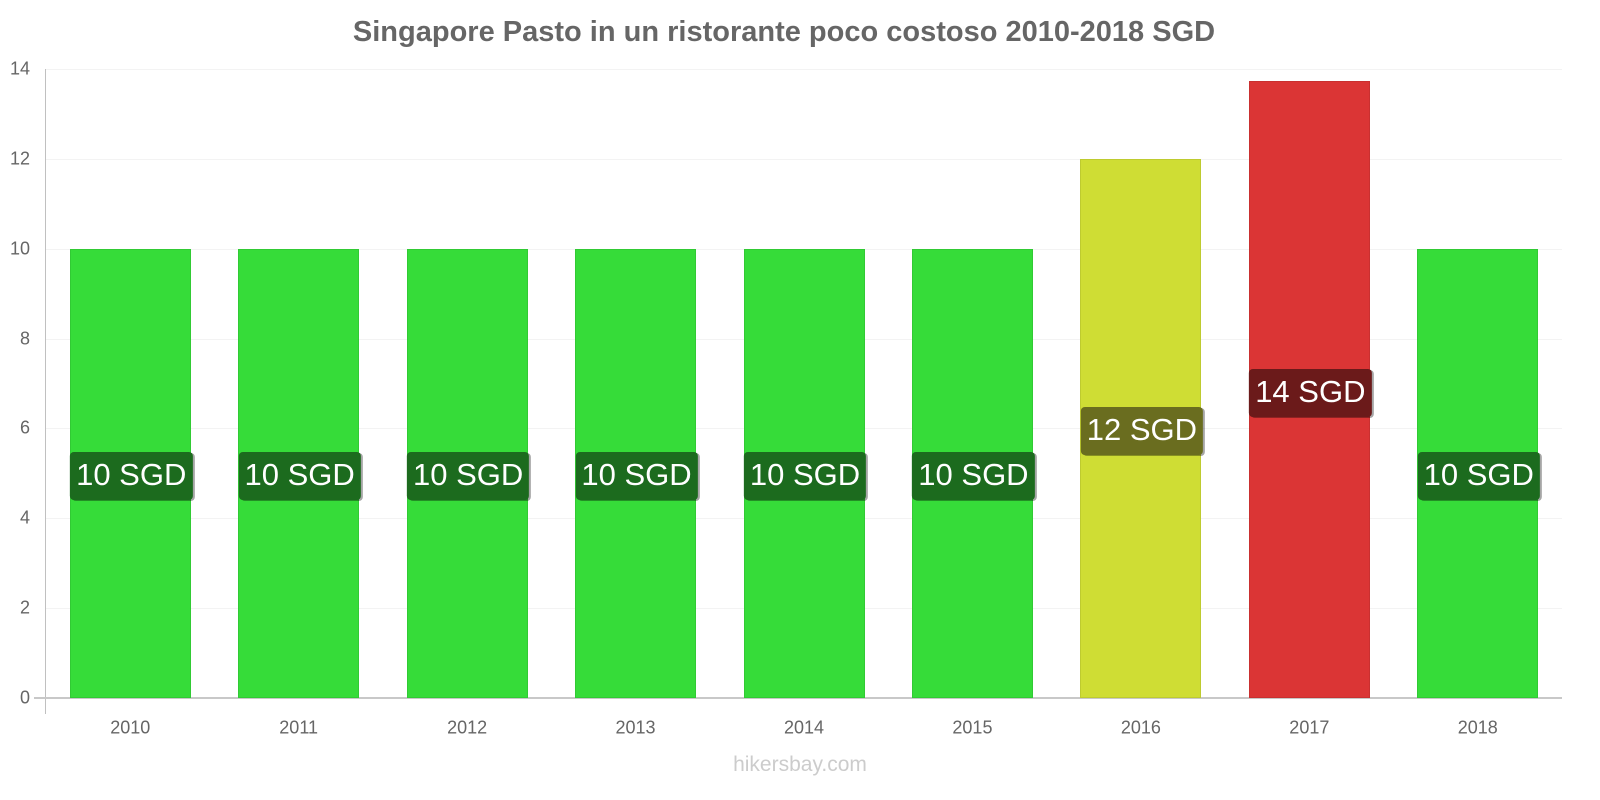  I want to click on x-tick-label: 2017, so click(1309, 727).